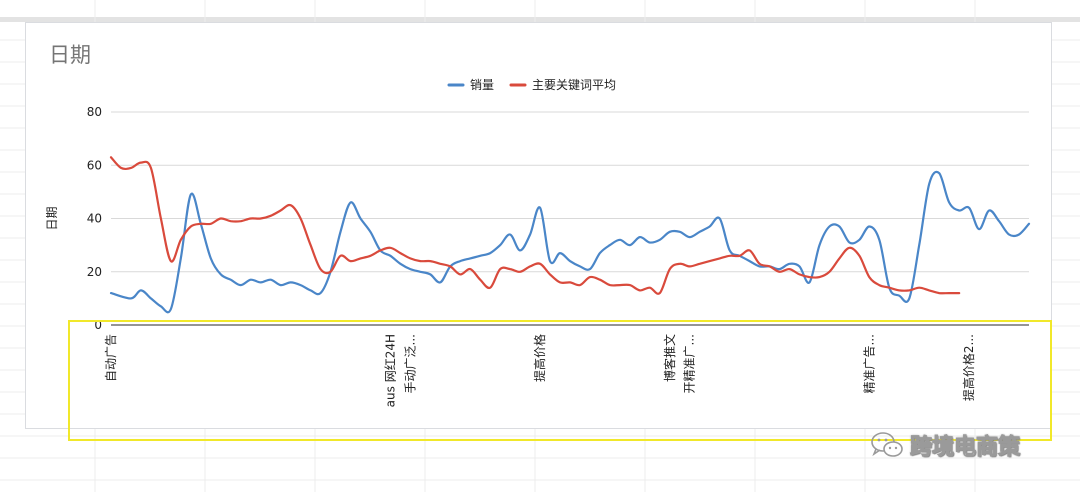  Describe the element at coordinates (540, 19) in the screenshot. I see `sheet-header-bar` at that location.